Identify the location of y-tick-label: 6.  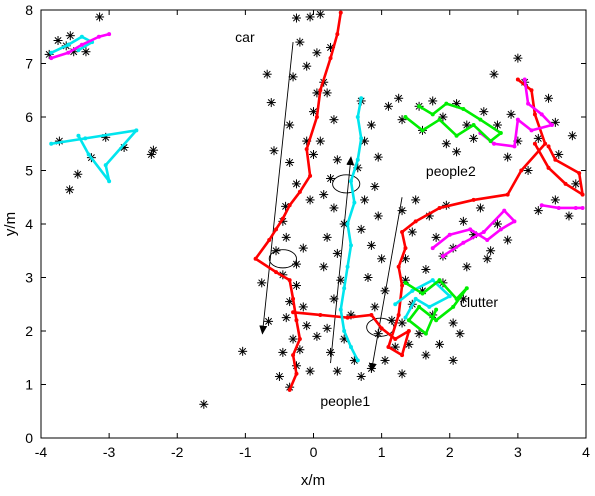
(29, 117).